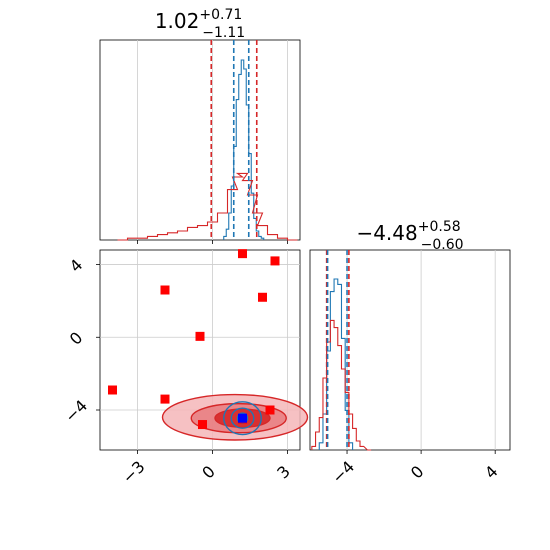 The height and width of the screenshot is (550, 550). Describe the element at coordinates (76, 411) in the screenshot. I see `y-tick-label: −4` at that location.